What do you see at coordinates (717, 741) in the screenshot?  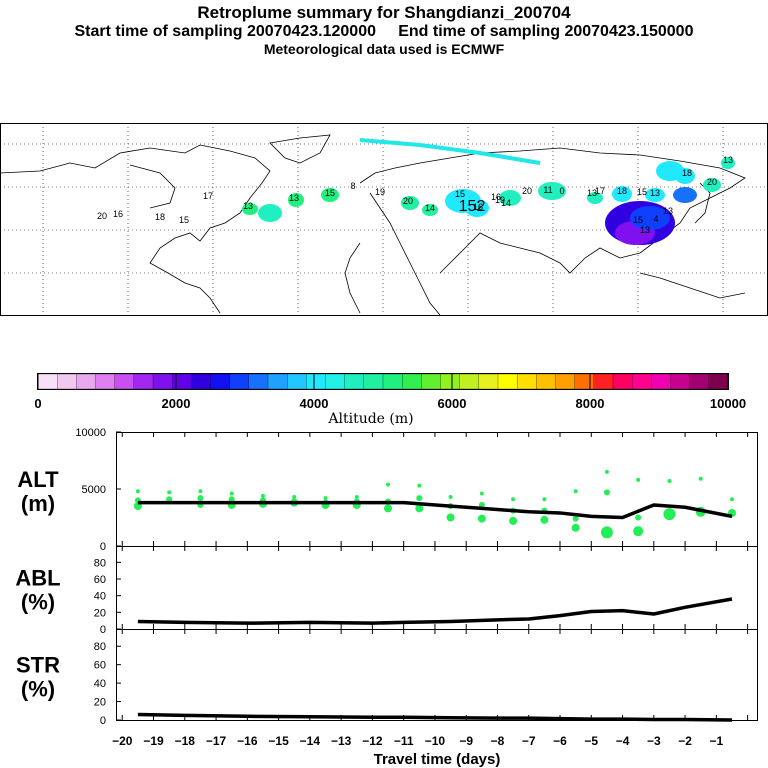 I see `x-tick-label: −1` at bounding box center [717, 741].